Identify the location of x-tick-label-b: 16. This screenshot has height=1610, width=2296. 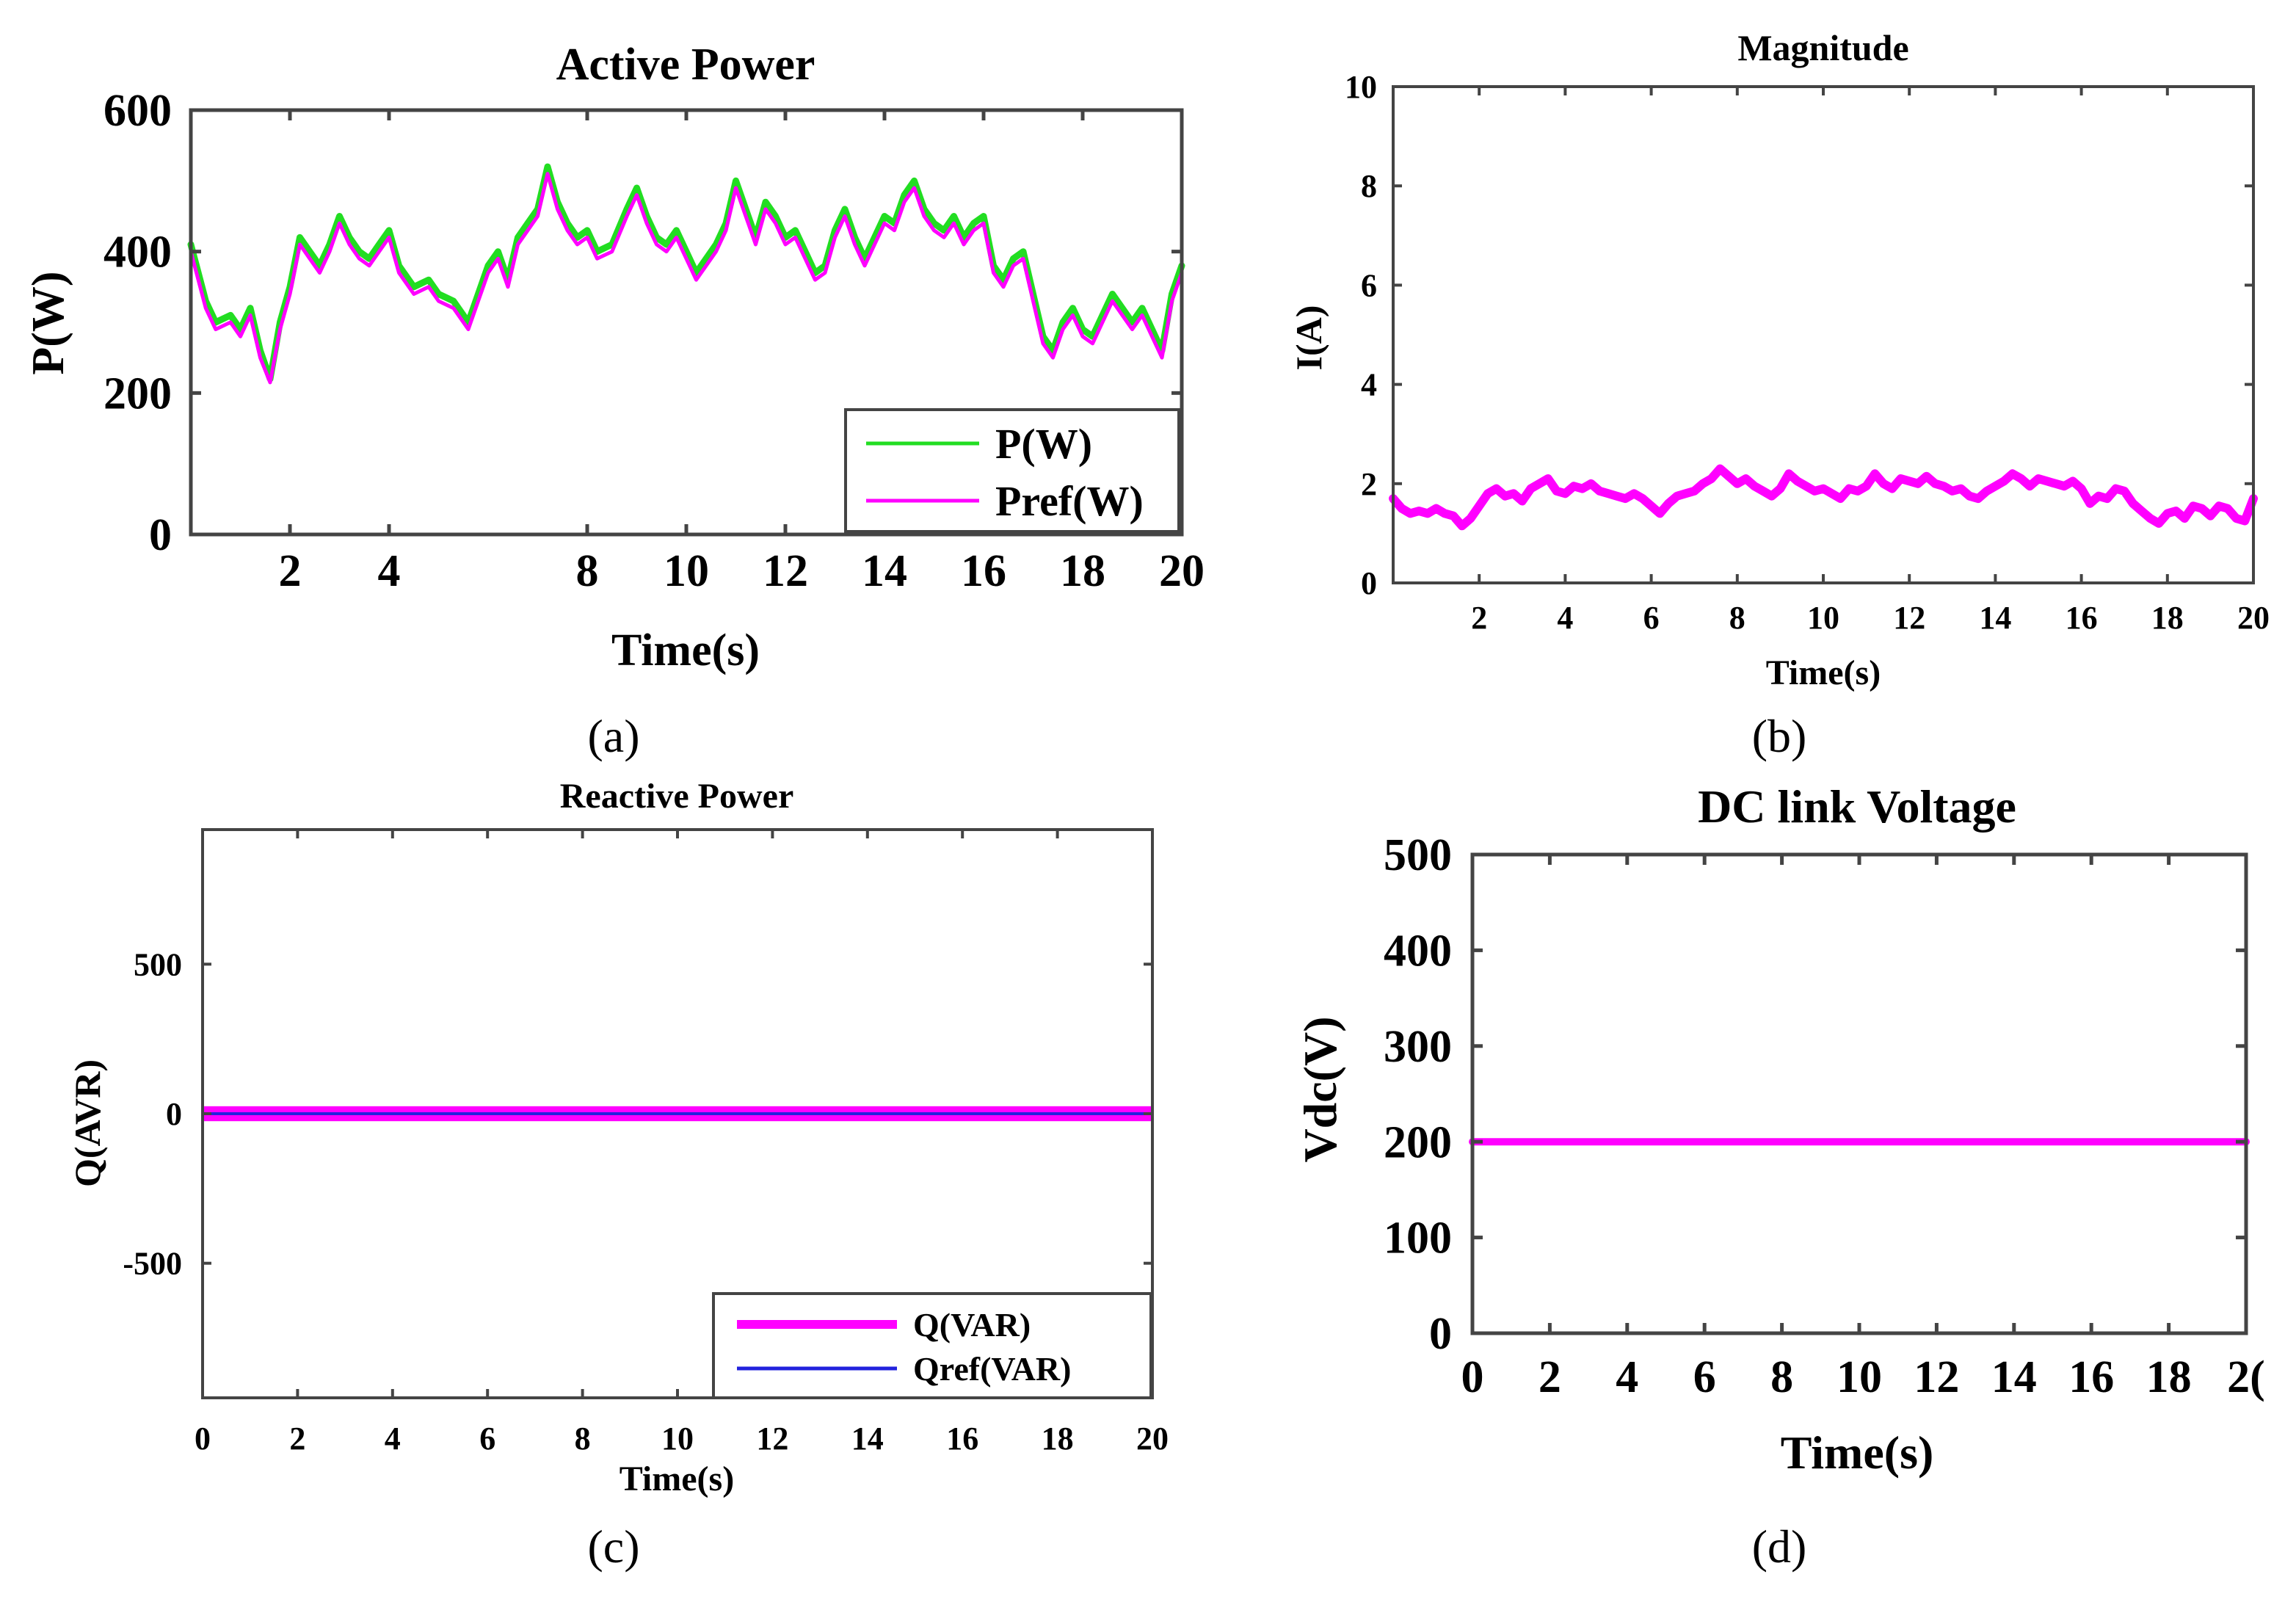
(2082, 618).